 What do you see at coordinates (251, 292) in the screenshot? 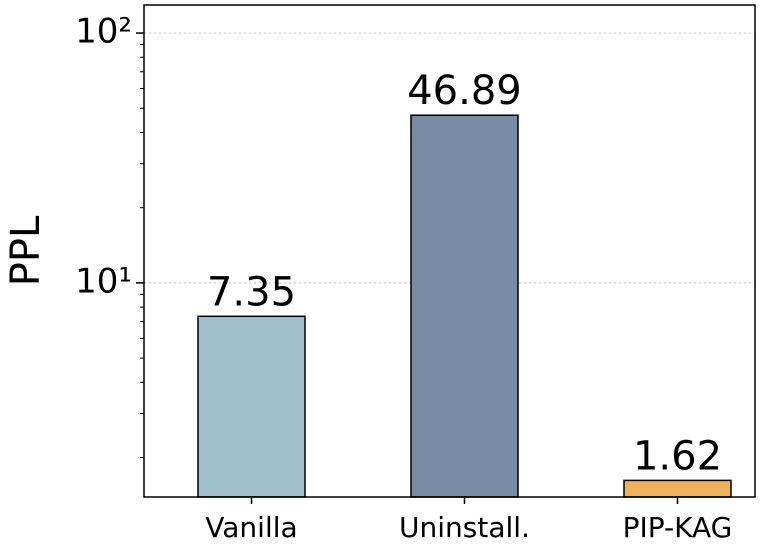
I see `value-label: 7.35` at bounding box center [251, 292].